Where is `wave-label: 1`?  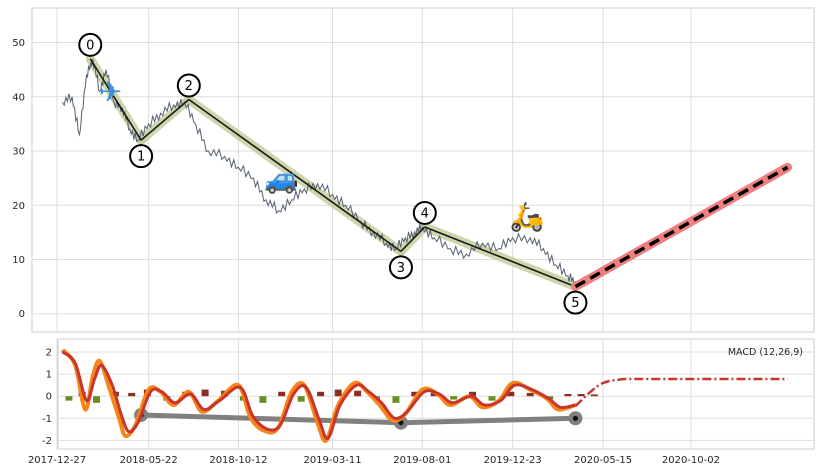
wave-label: 1 is located at coordinates (141, 157).